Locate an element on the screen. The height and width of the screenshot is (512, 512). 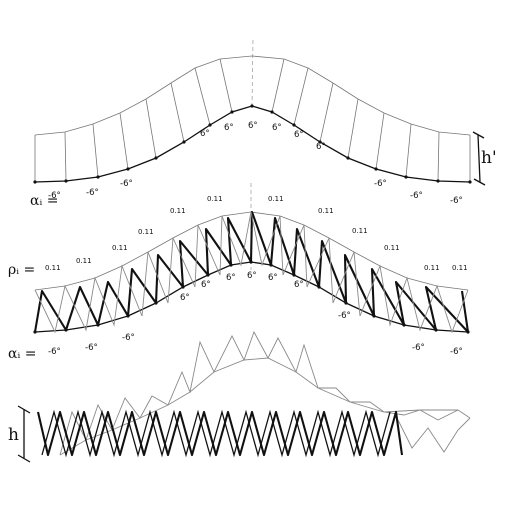
top-strip-inner-edge is located at coordinates (252, 144).